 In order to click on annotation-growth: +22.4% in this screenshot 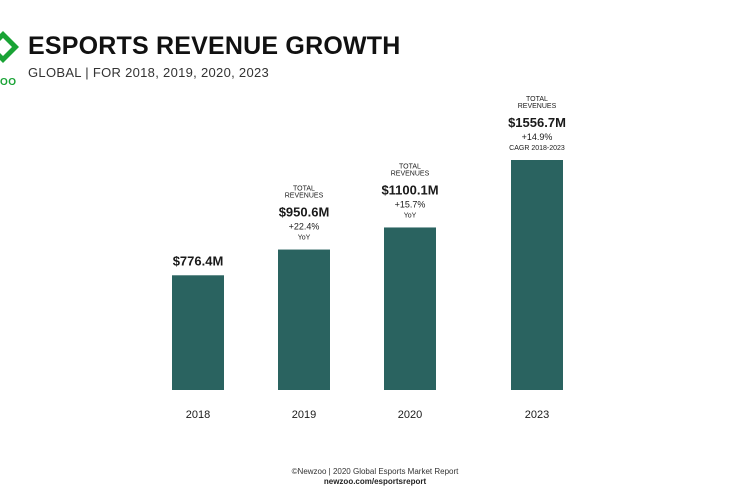, I will do `click(304, 227)`.